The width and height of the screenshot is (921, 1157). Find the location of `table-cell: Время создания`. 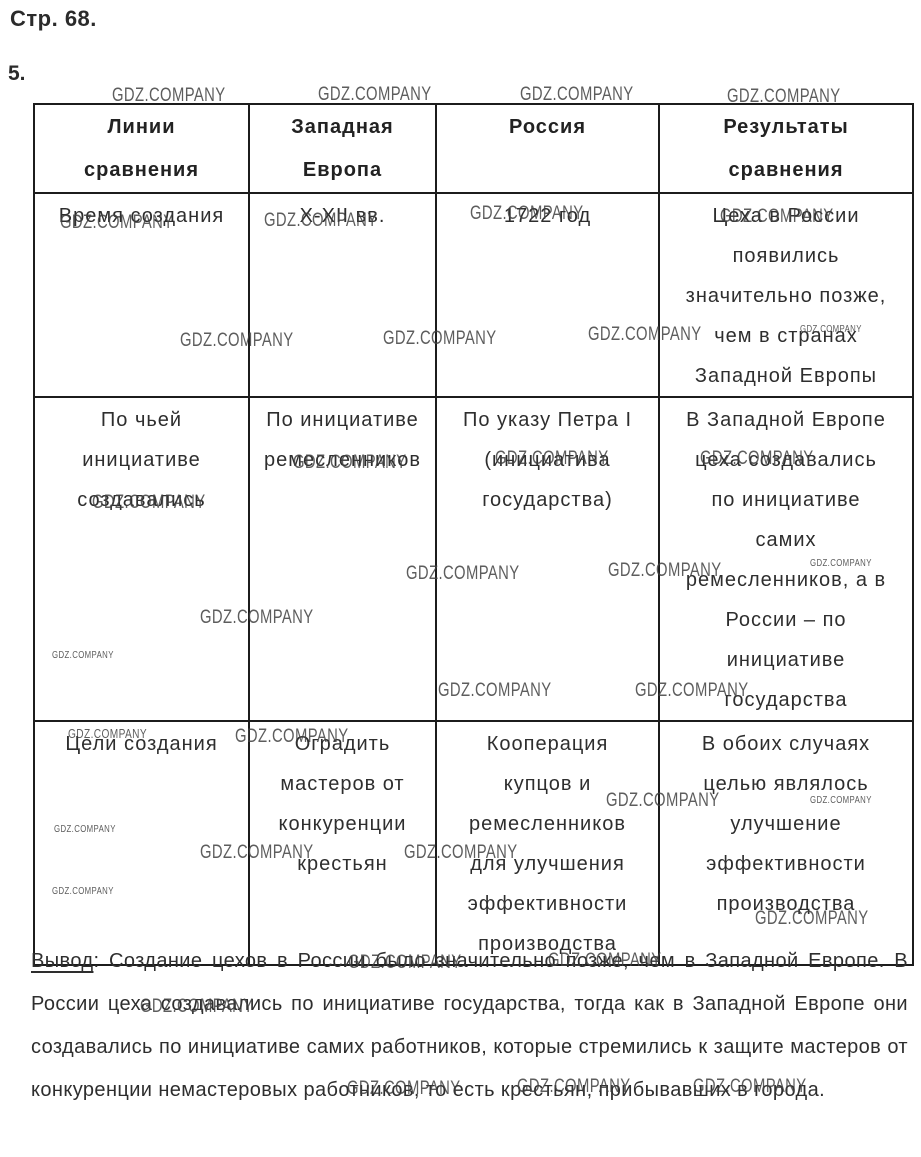

table-cell: Время создания is located at coordinates (141, 295).